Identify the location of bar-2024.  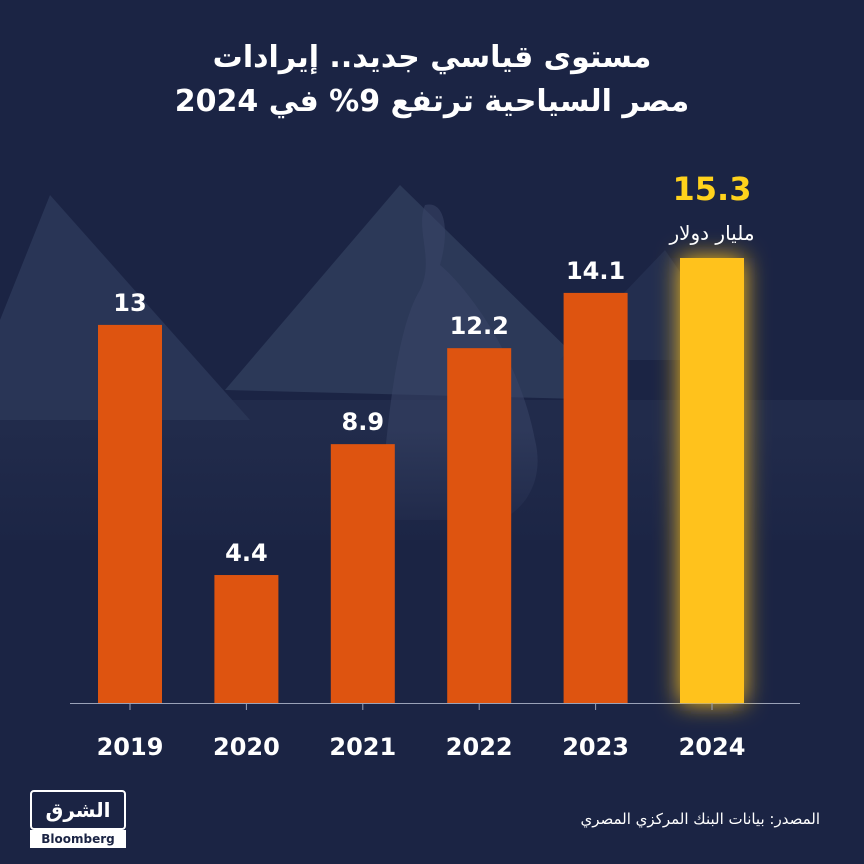
(712, 480).